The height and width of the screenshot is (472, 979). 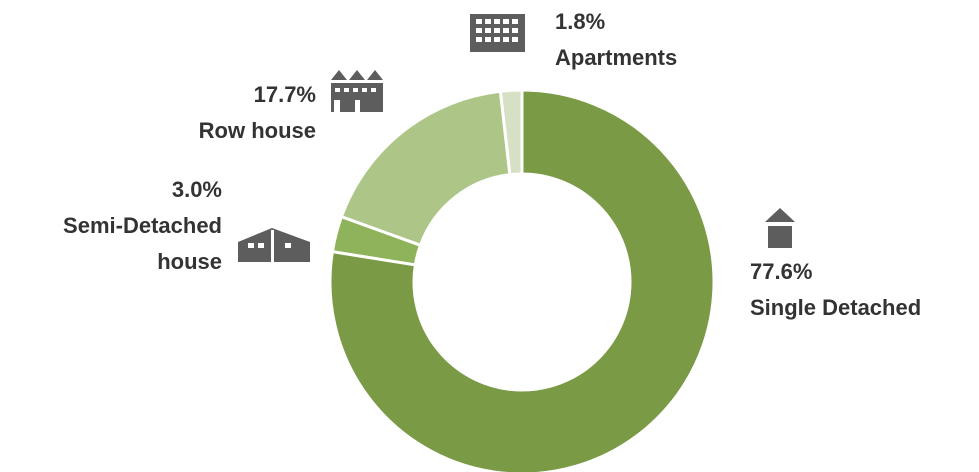 What do you see at coordinates (497, 33) in the screenshot?
I see `apartments-icon` at bounding box center [497, 33].